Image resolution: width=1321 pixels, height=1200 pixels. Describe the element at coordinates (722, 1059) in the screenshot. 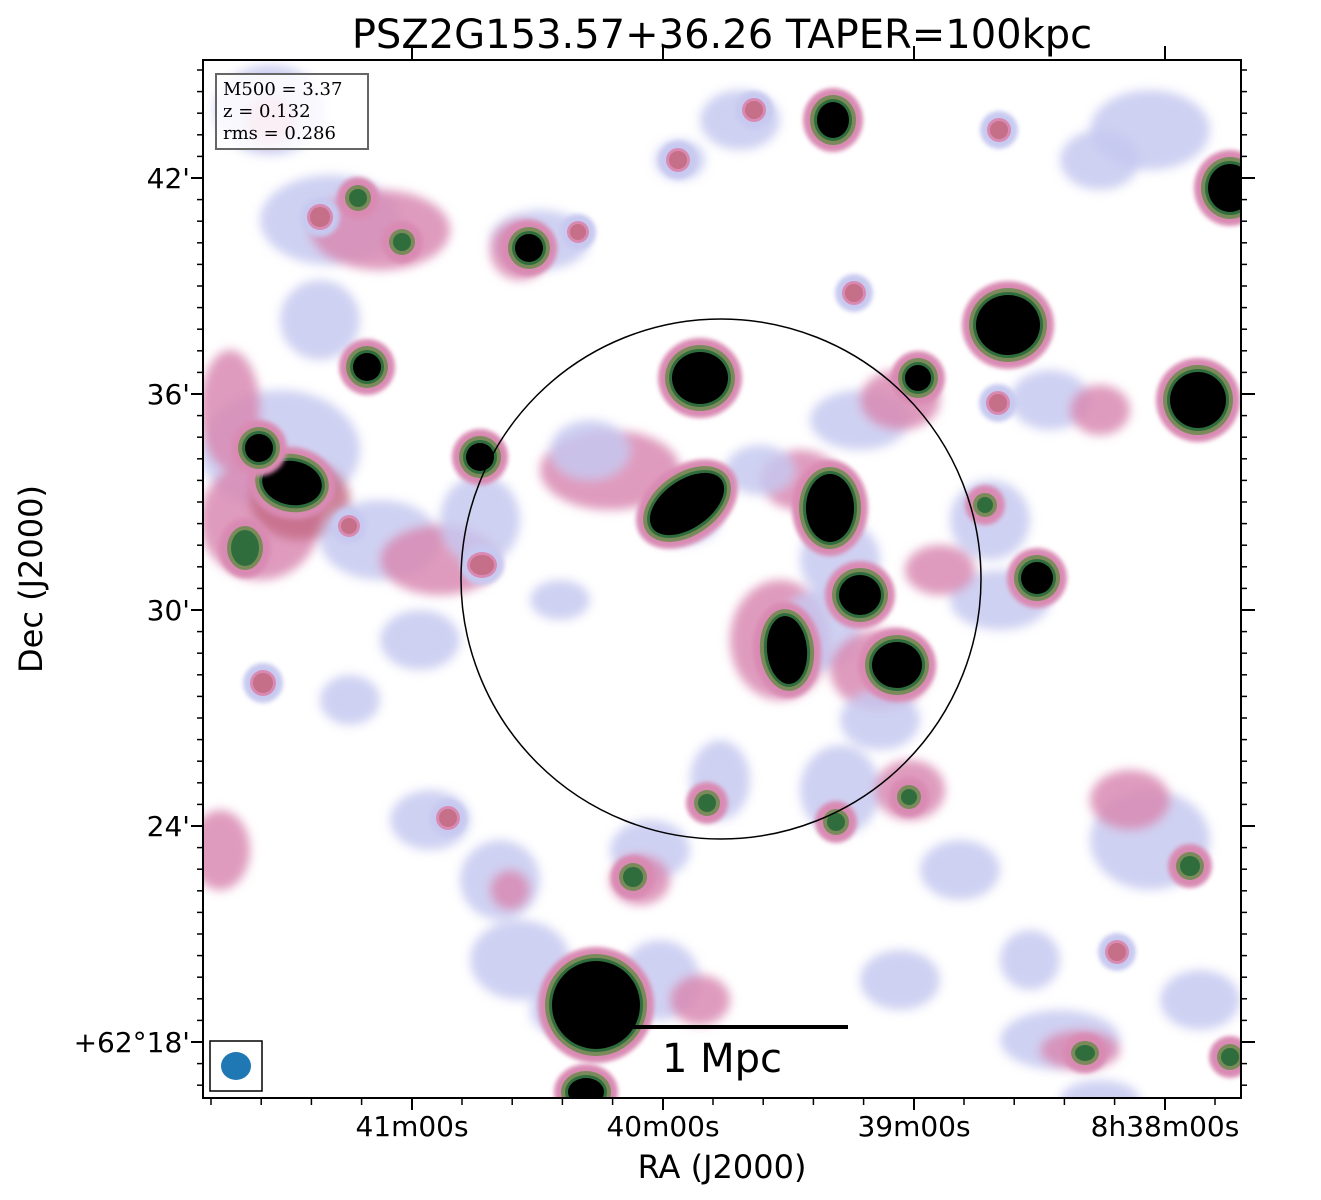

I see `scale-bar-label: 1 Mpc` at that location.